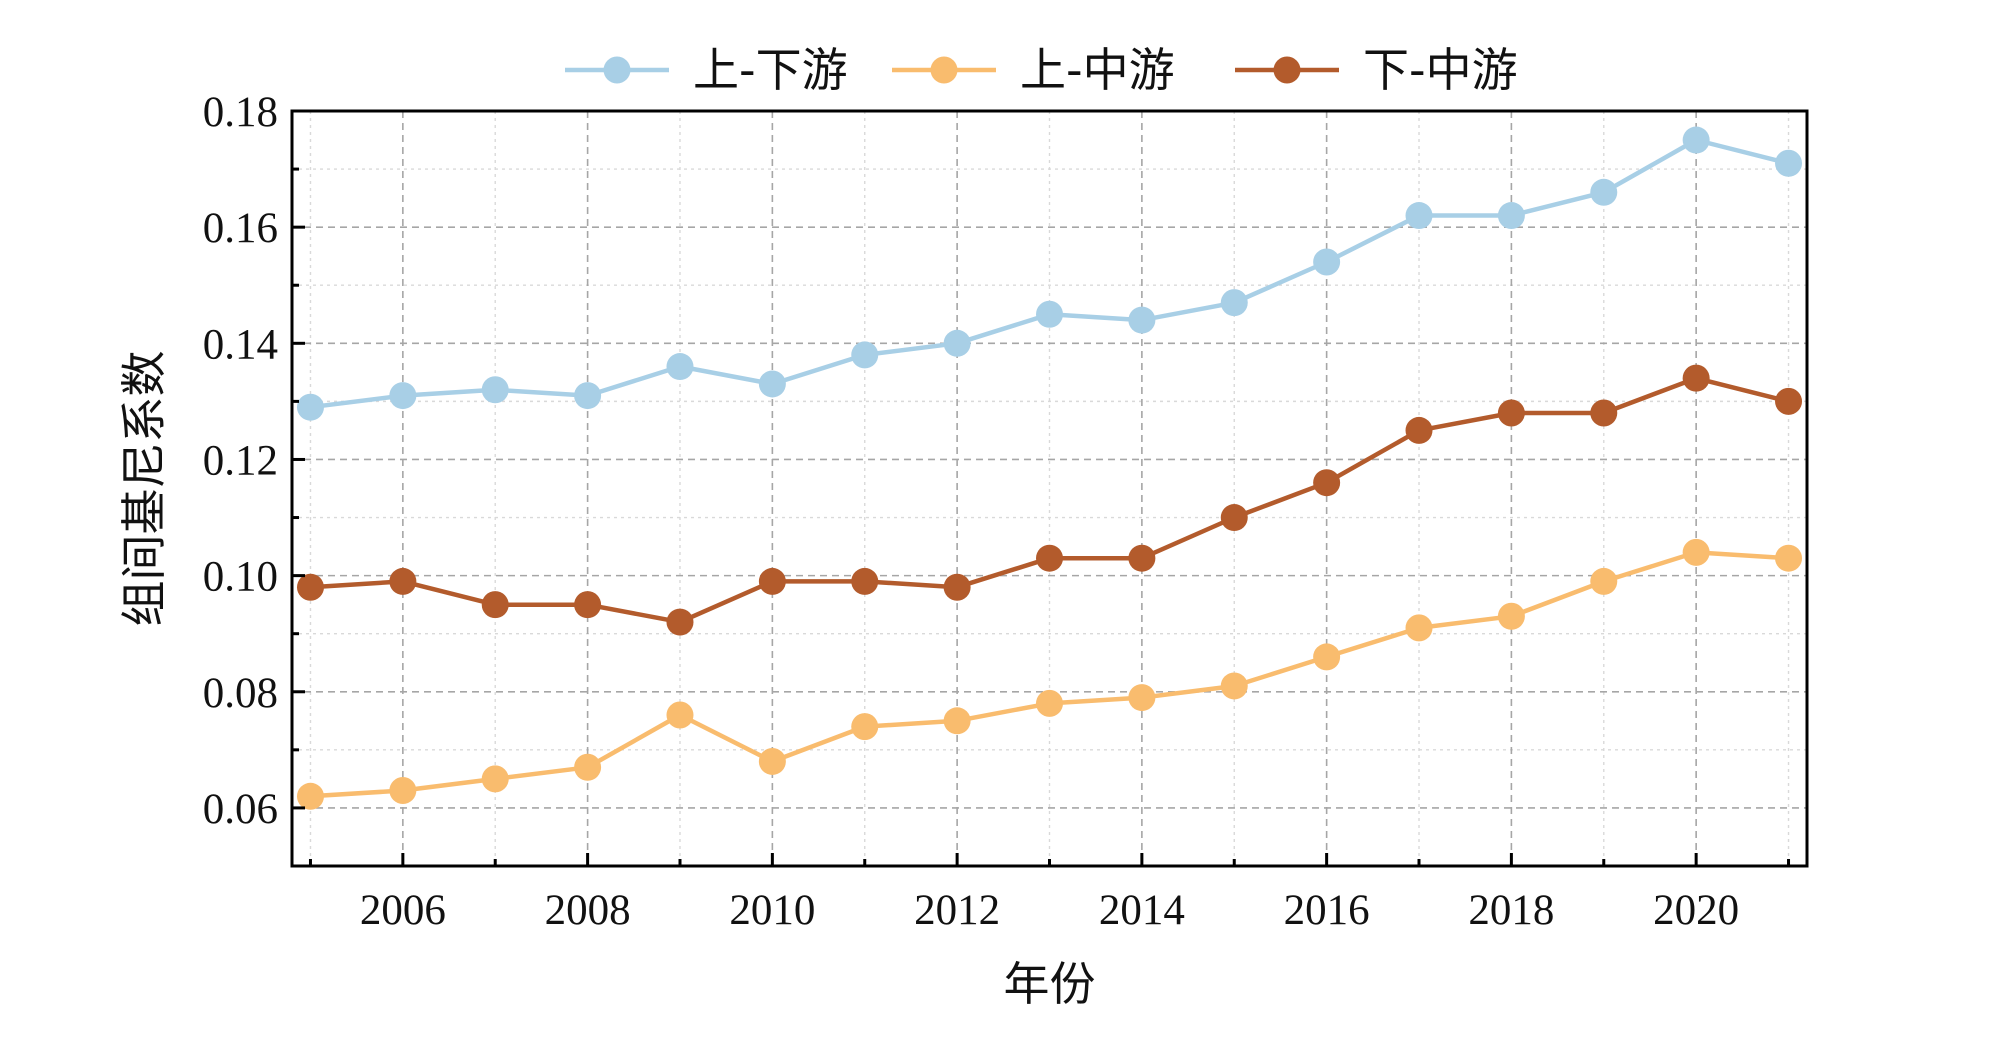 This screenshot has height=1042, width=2000. Describe the element at coordinates (1142, 910) in the screenshot. I see `x-tick-label: 2014` at that location.